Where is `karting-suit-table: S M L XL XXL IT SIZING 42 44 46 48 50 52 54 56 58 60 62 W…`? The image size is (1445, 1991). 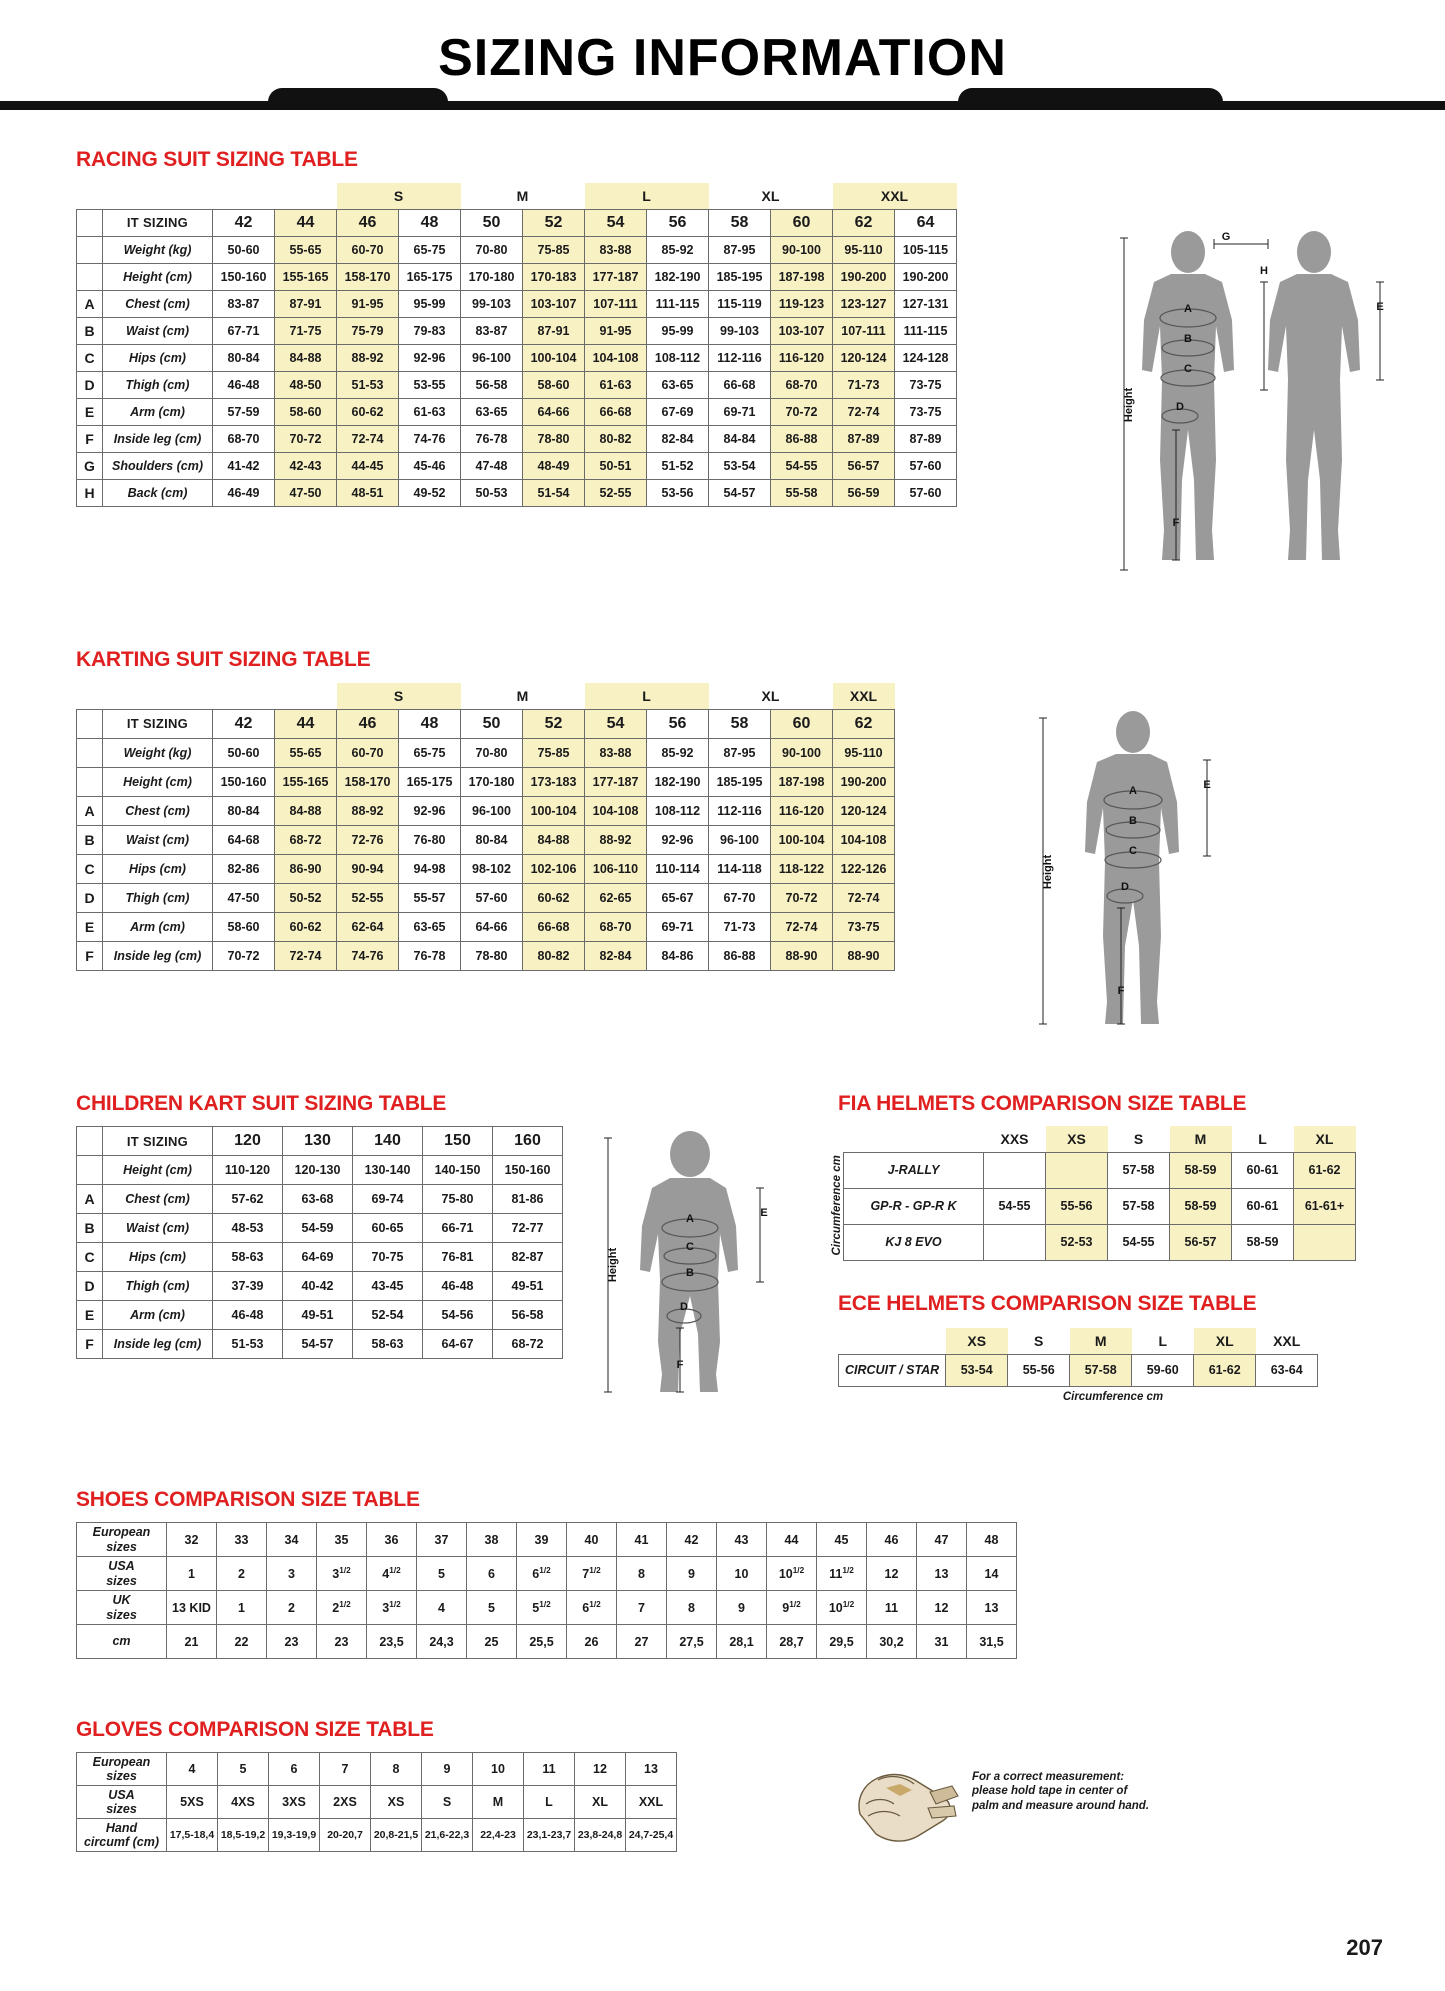 karting-suit-table: S M L XL XXL IT SIZING 42 44 46 48 50 52 54 56 58 60 62 W… is located at coordinates (485, 827).